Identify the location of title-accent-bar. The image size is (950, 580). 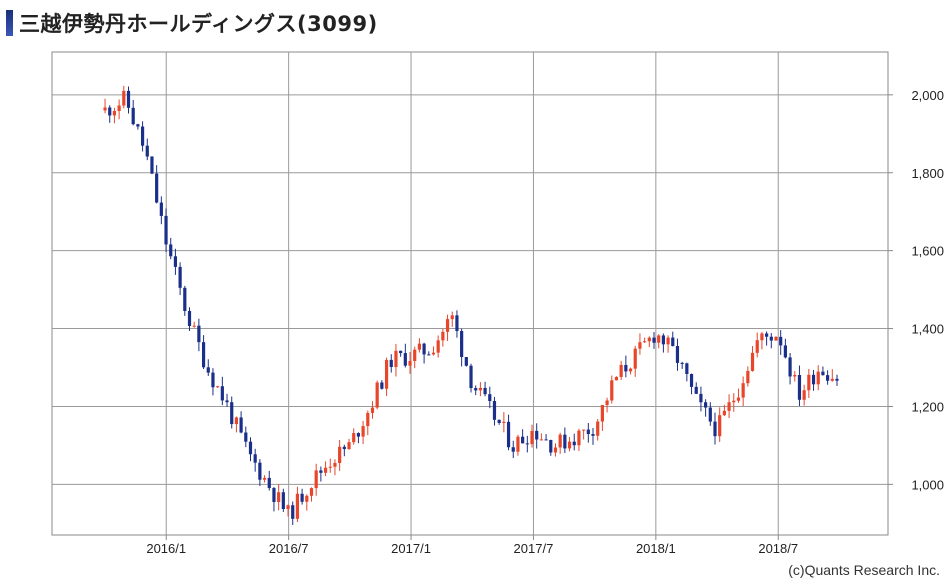
(9, 23).